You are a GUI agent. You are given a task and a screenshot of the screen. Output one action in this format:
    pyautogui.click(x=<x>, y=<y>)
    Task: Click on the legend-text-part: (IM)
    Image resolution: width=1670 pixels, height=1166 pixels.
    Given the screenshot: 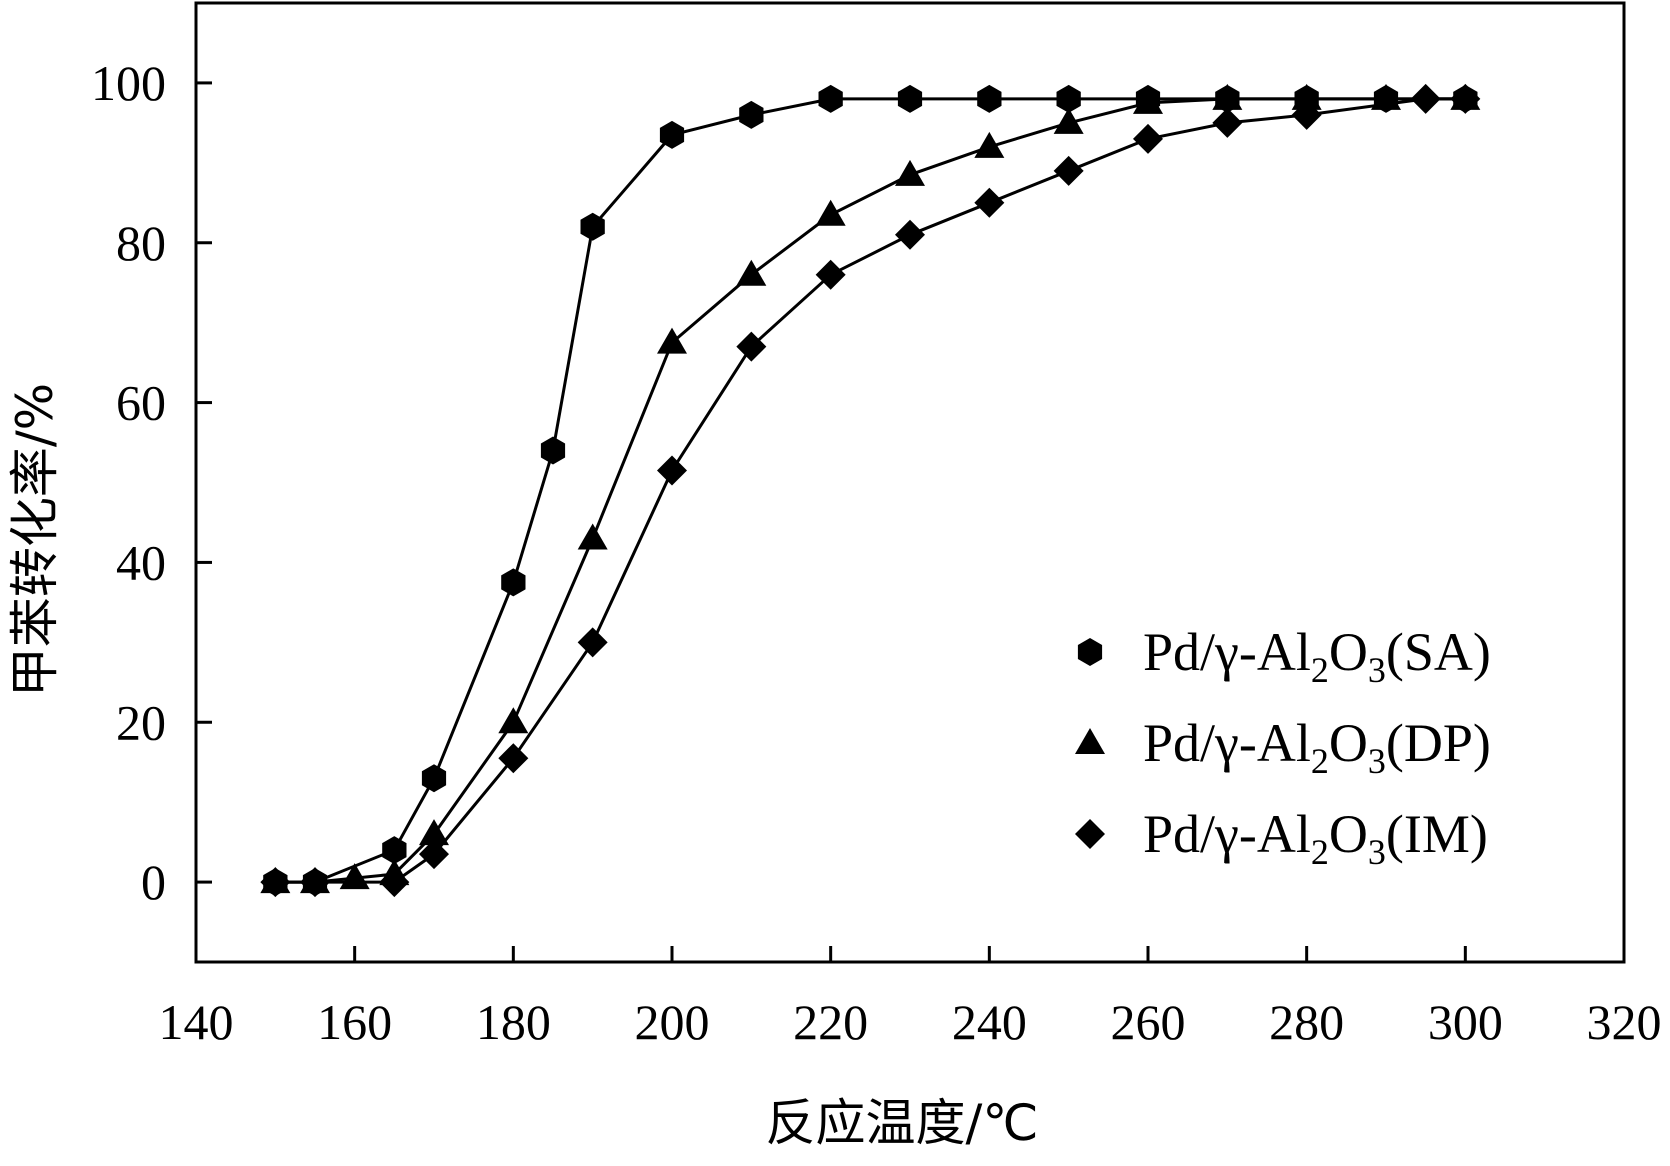 What is the action you would take?
    pyautogui.click(x=1437, y=834)
    